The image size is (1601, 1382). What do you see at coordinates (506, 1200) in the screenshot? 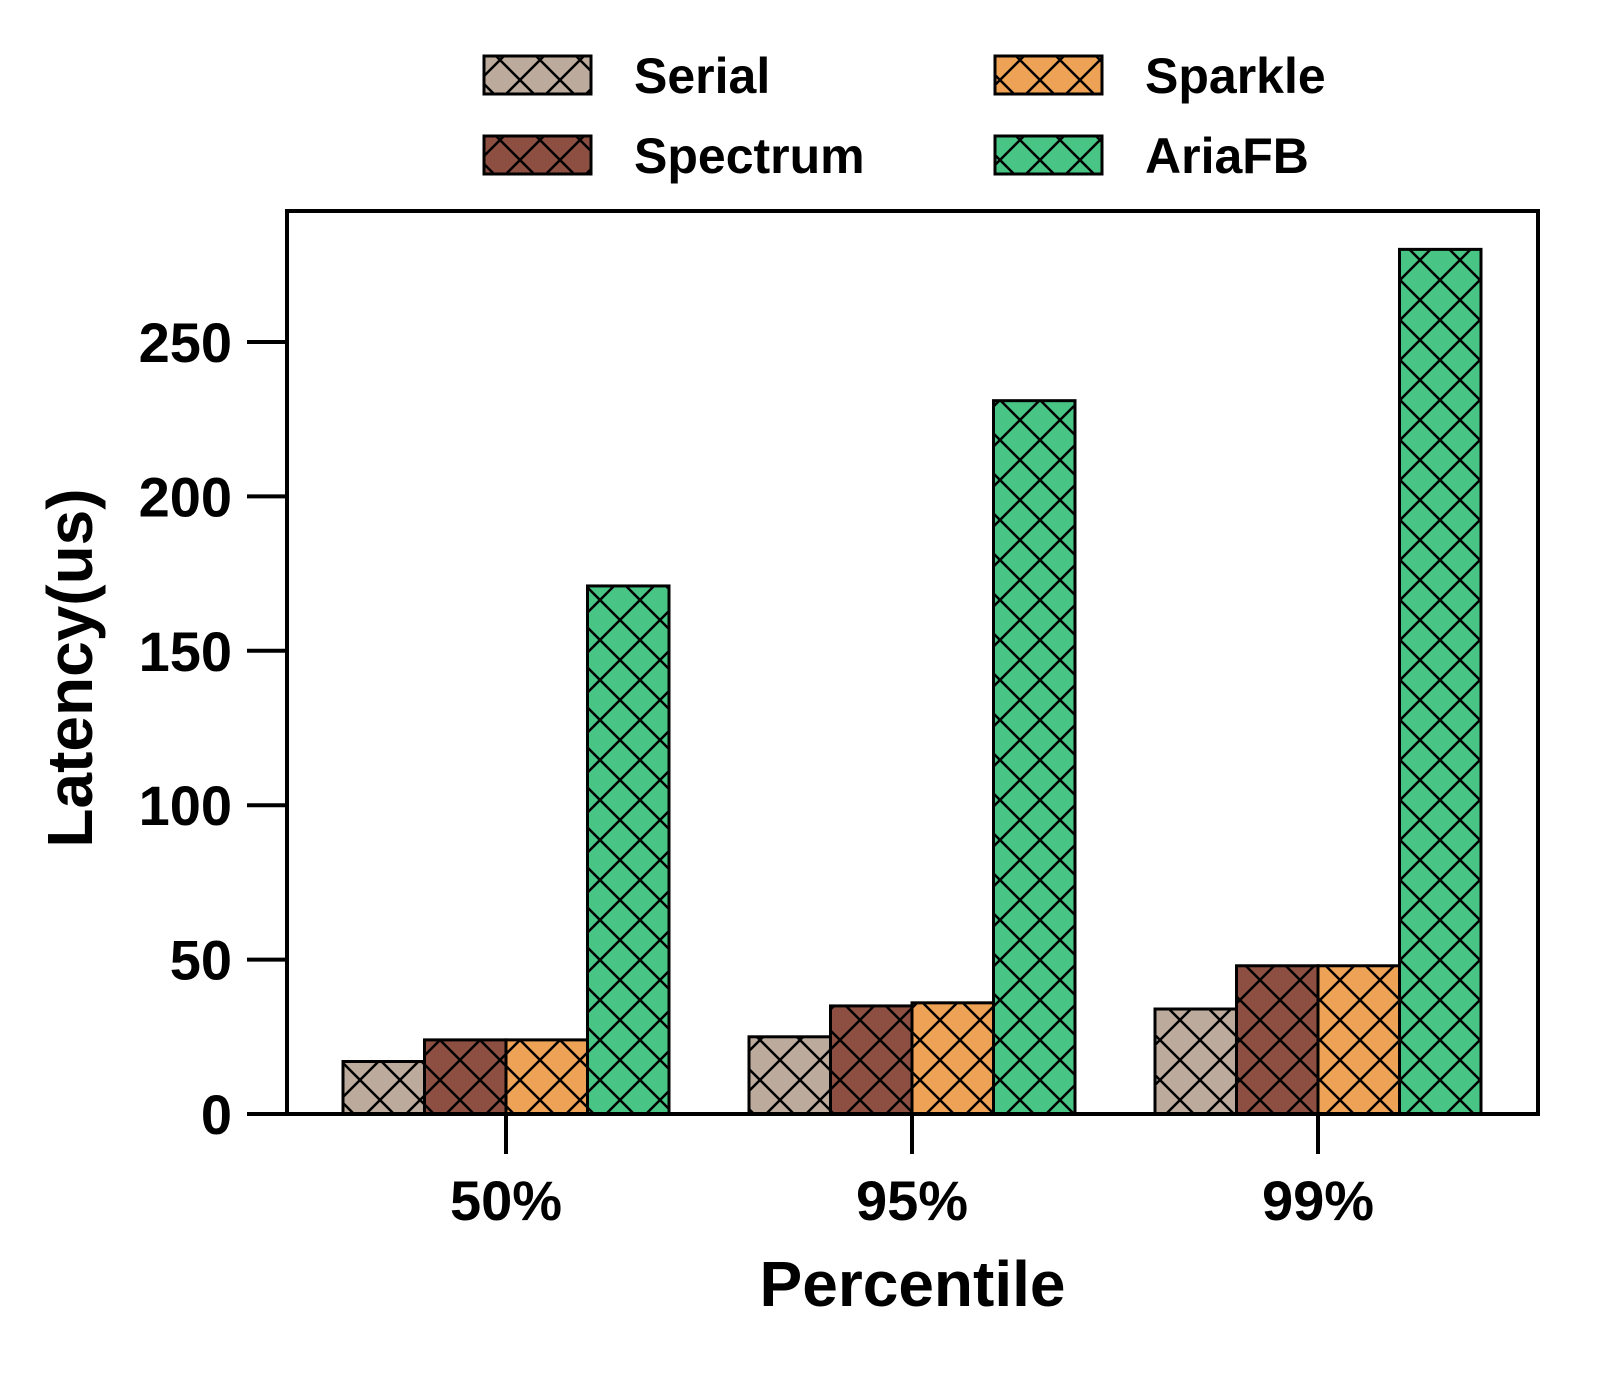
I see `x-tick-label: 50%` at bounding box center [506, 1200].